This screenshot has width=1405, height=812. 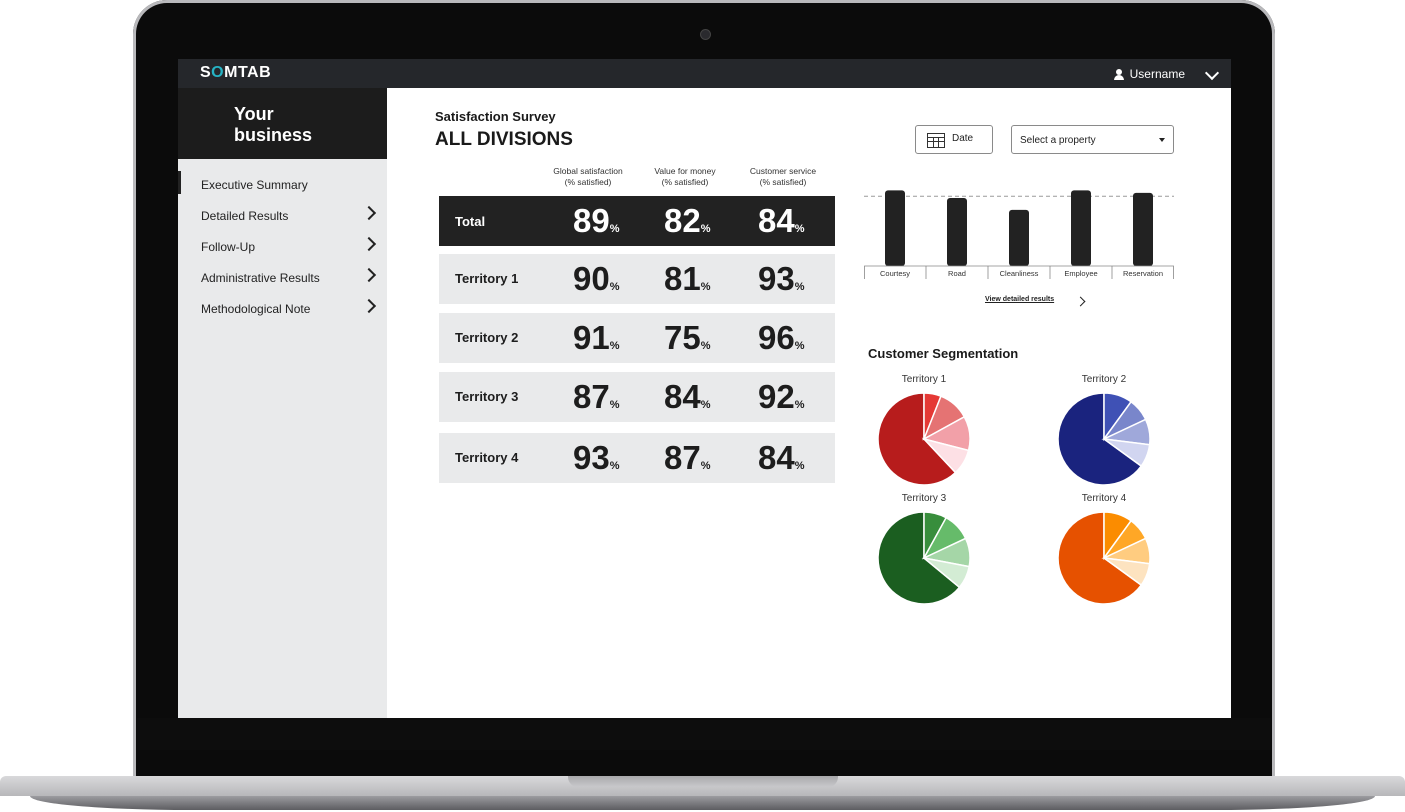 I want to click on laptop-base, so click(x=702, y=794).